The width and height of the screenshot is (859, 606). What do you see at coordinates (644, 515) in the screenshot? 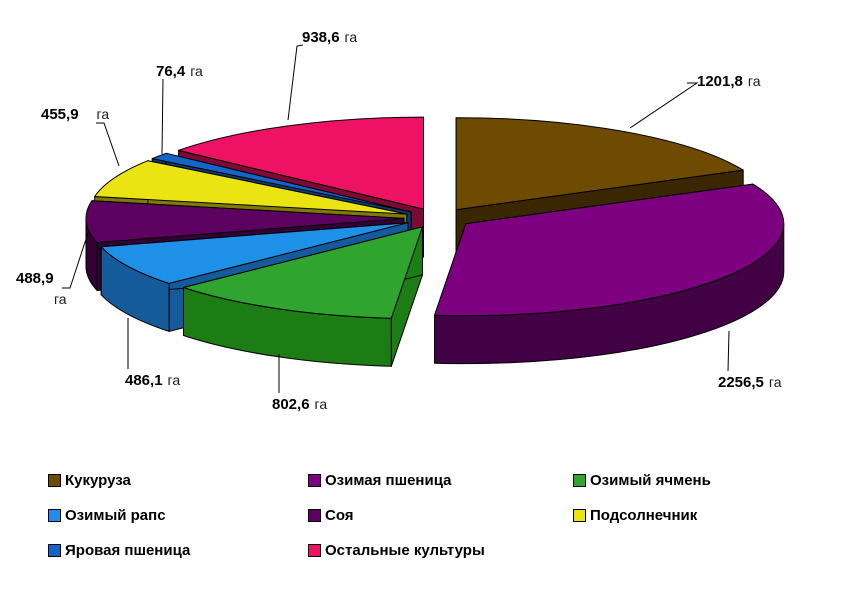
I see `legend-label: Подсолнечник` at bounding box center [644, 515].